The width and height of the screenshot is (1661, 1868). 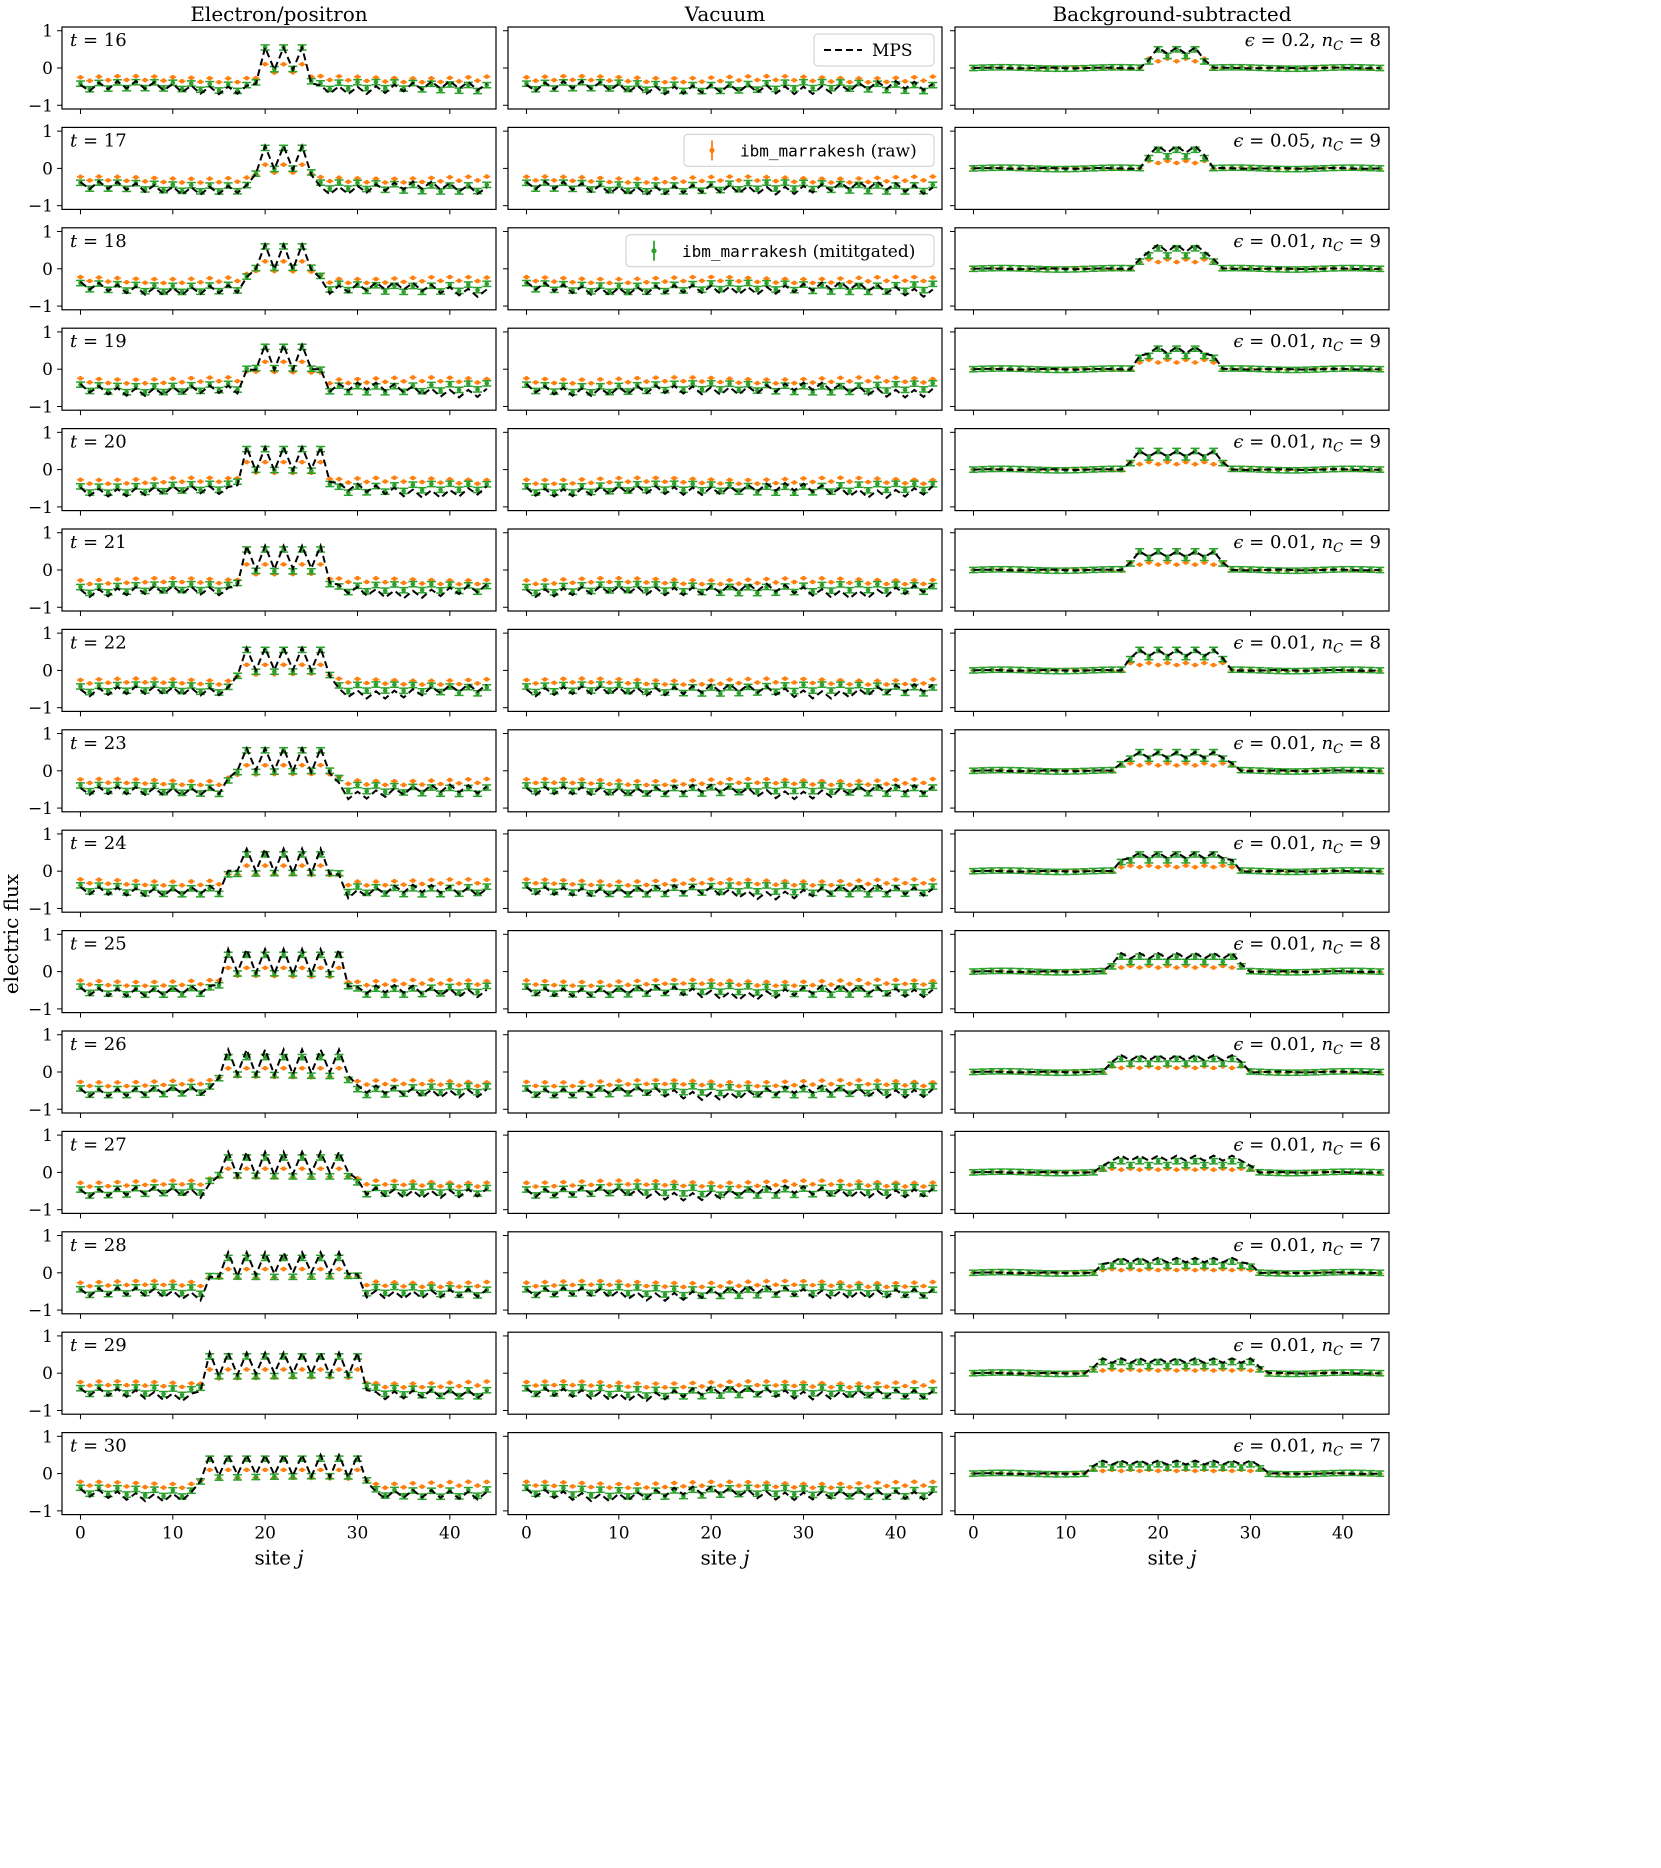 I want to click on panel, so click(x=723, y=371).